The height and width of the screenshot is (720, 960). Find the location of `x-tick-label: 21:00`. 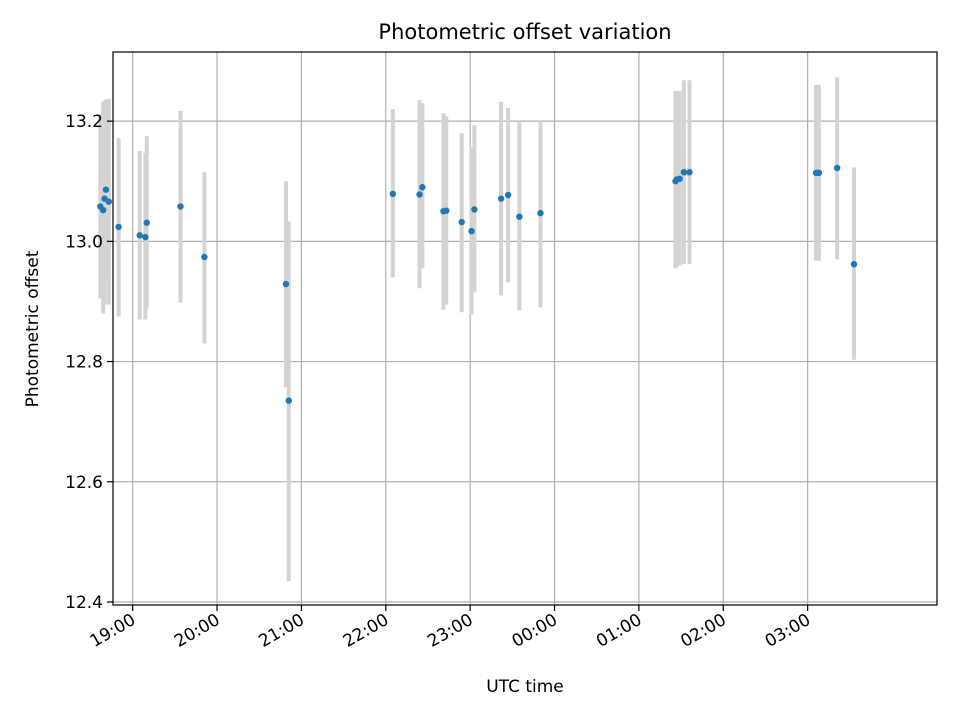

x-tick-label: 21:00 is located at coordinates (281, 631).